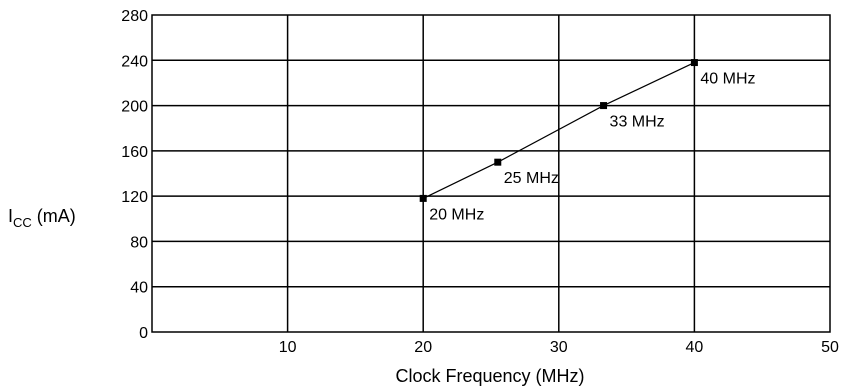  Describe the element at coordinates (489, 376) in the screenshot. I see `x-axis-label: Clock Frequency (MHz)` at that location.